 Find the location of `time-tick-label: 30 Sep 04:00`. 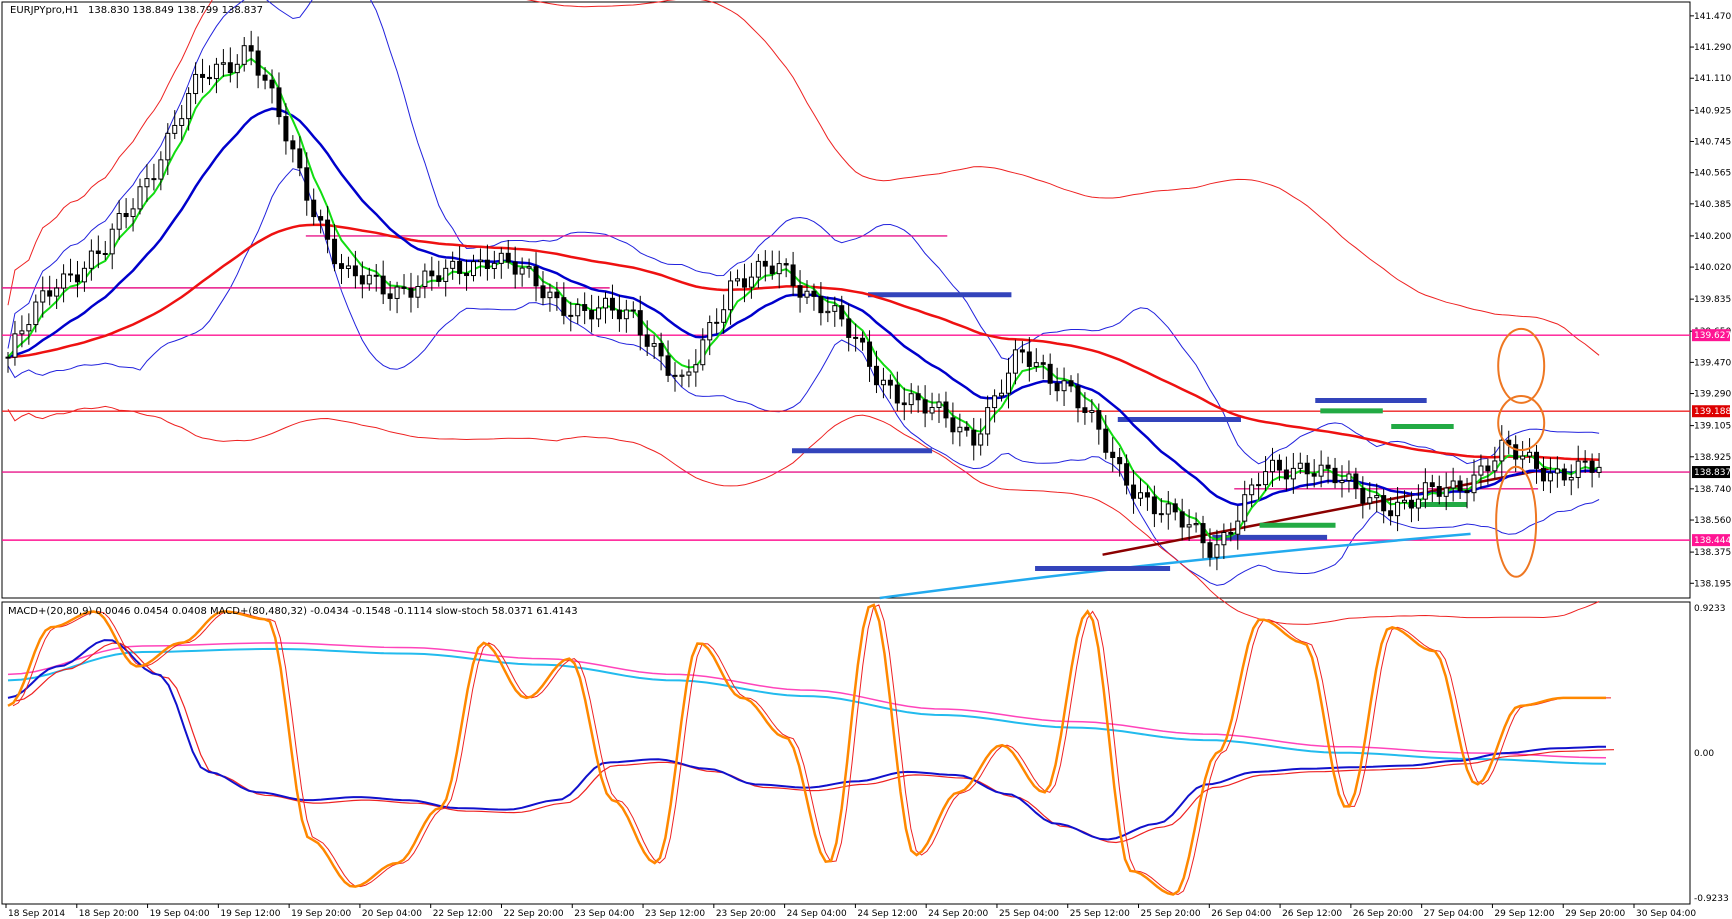

time-tick-label: 30 Sep 04:00 is located at coordinates (1666, 914).